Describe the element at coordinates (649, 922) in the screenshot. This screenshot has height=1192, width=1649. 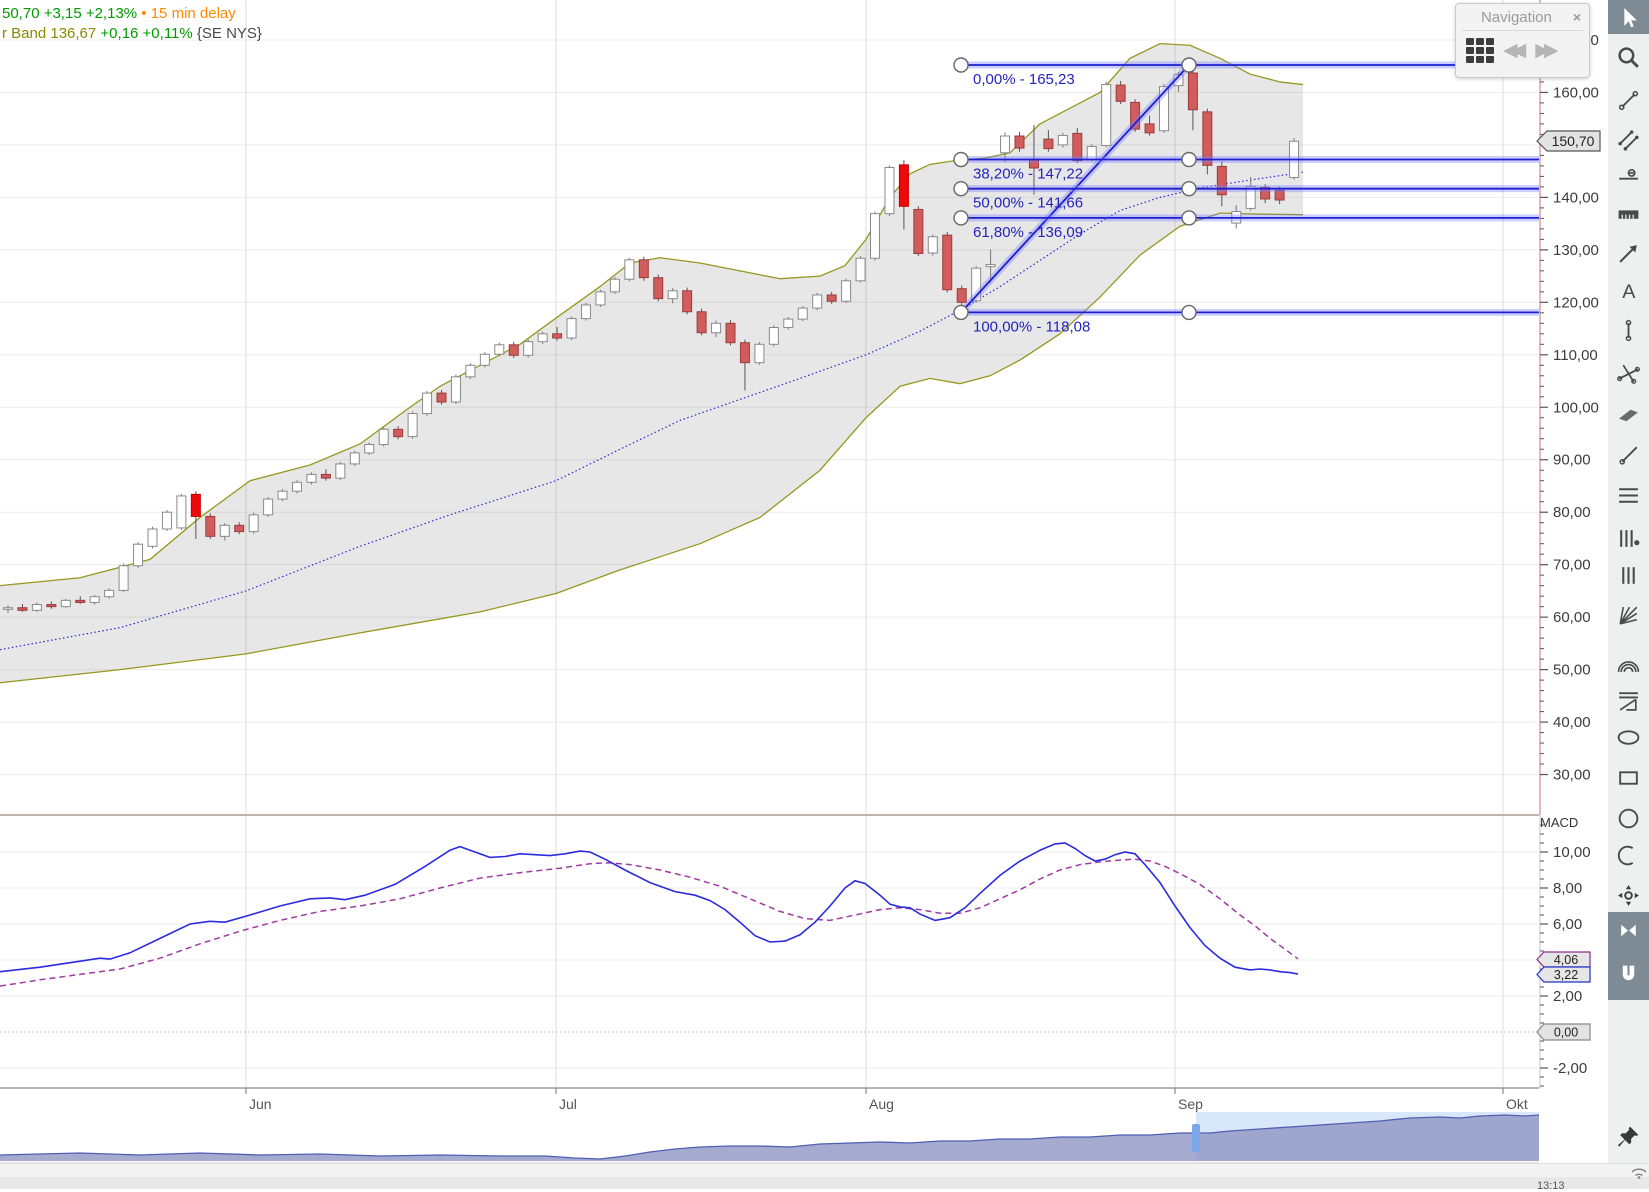
I see `macd-signal-line` at that location.